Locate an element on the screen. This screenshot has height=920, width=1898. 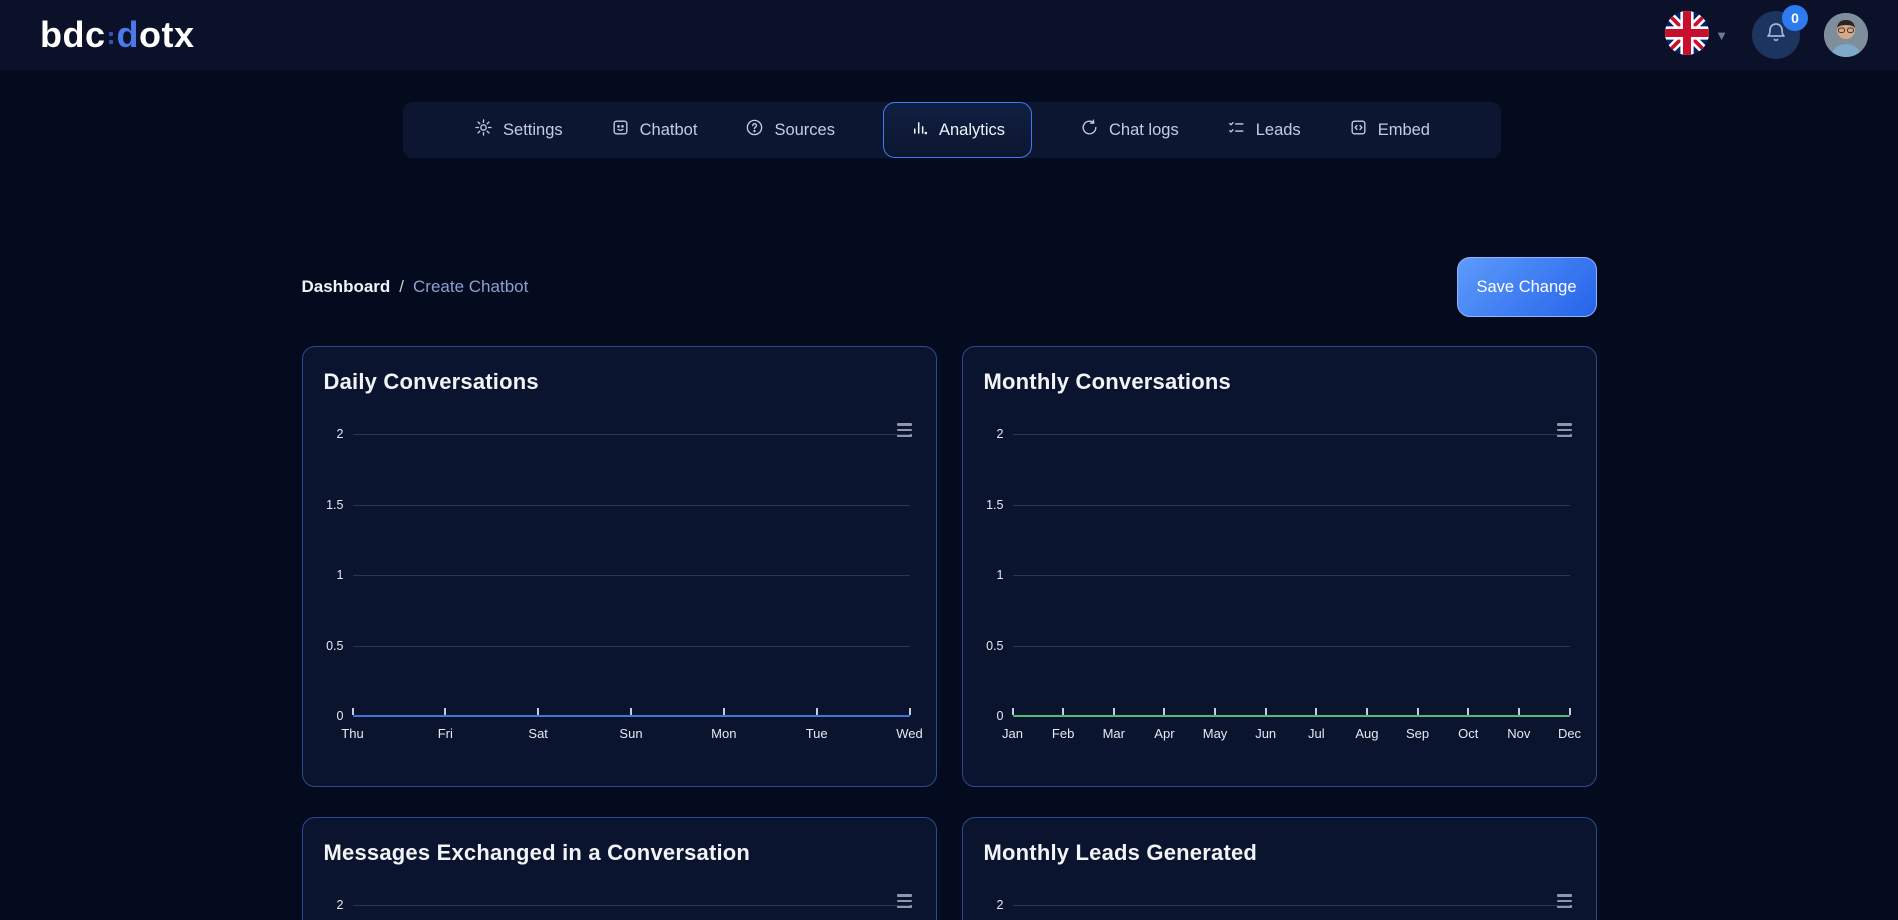
chevron-down-icon: ▼ is located at coordinates (1721, 35).